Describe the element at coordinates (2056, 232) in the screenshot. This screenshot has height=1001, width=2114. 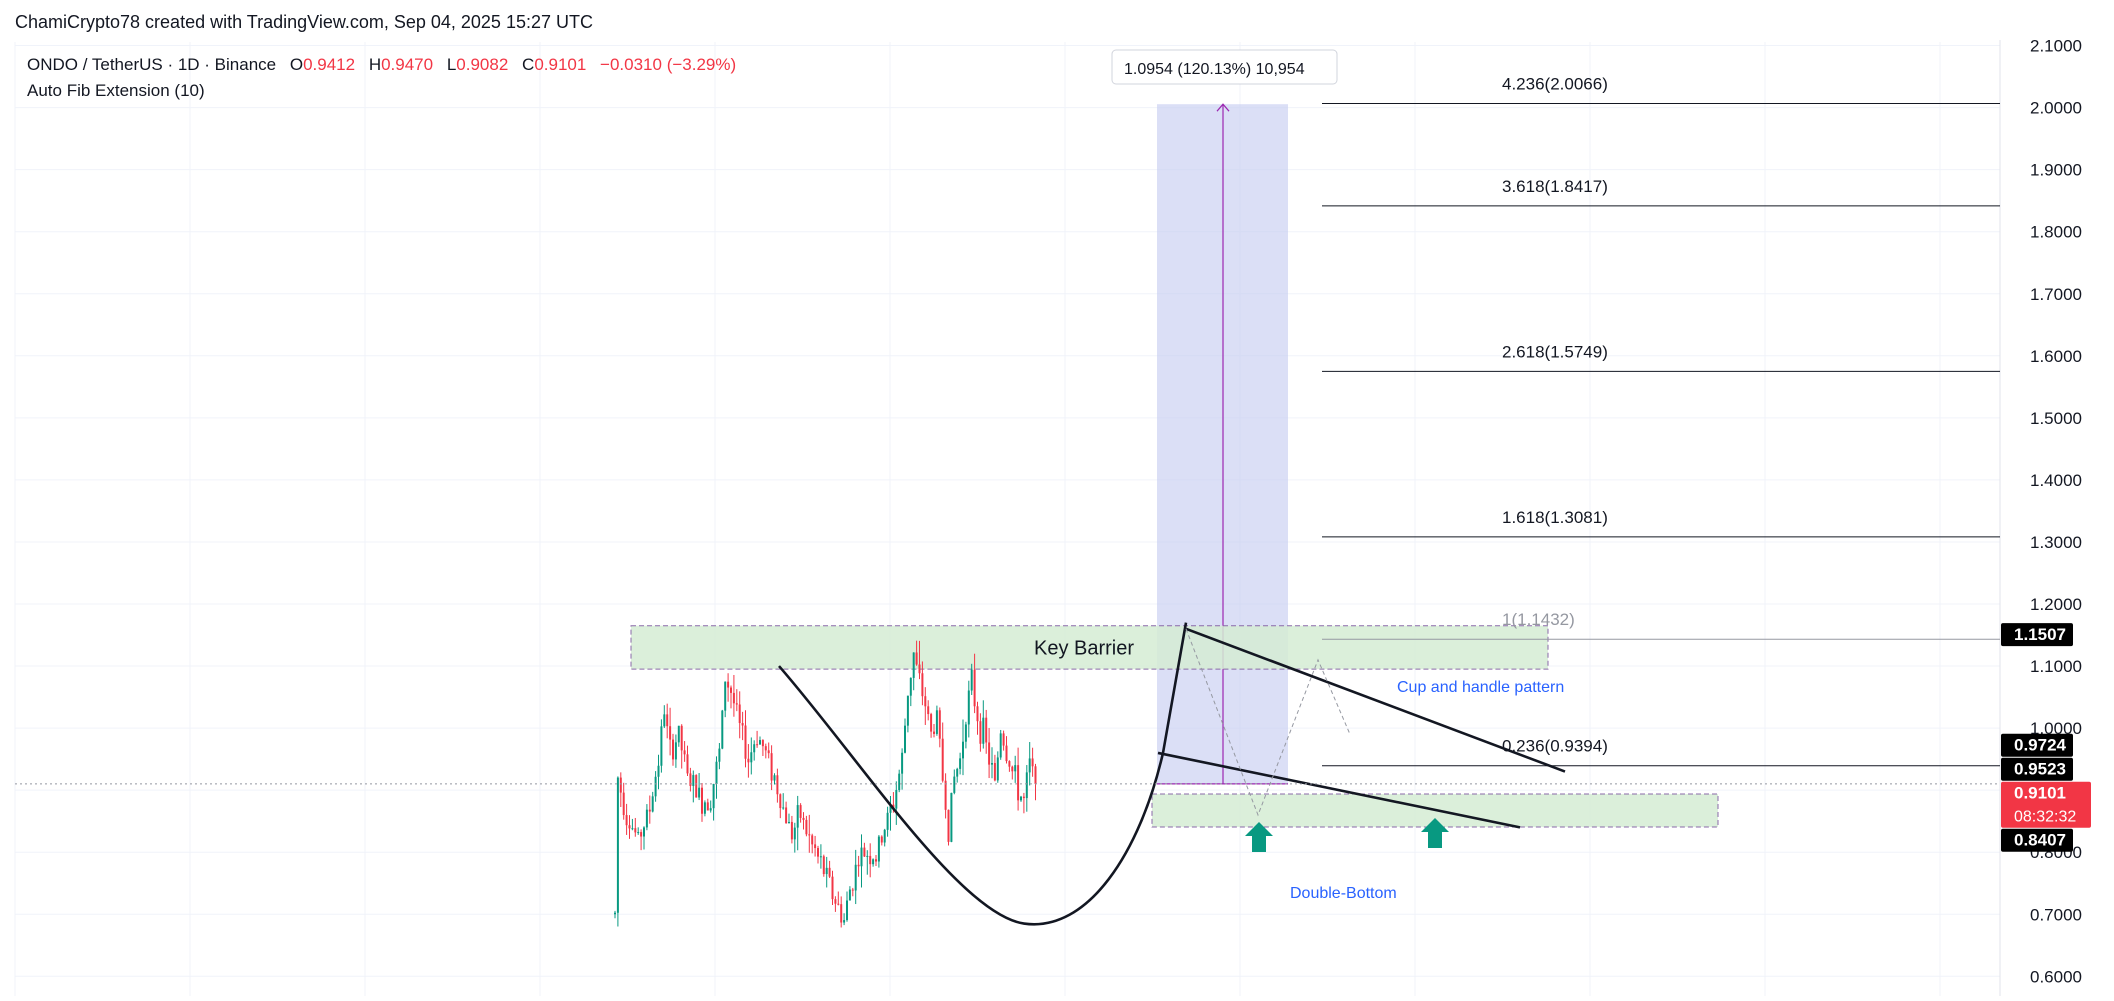
I see `price-tick-label: 1.8000` at that location.